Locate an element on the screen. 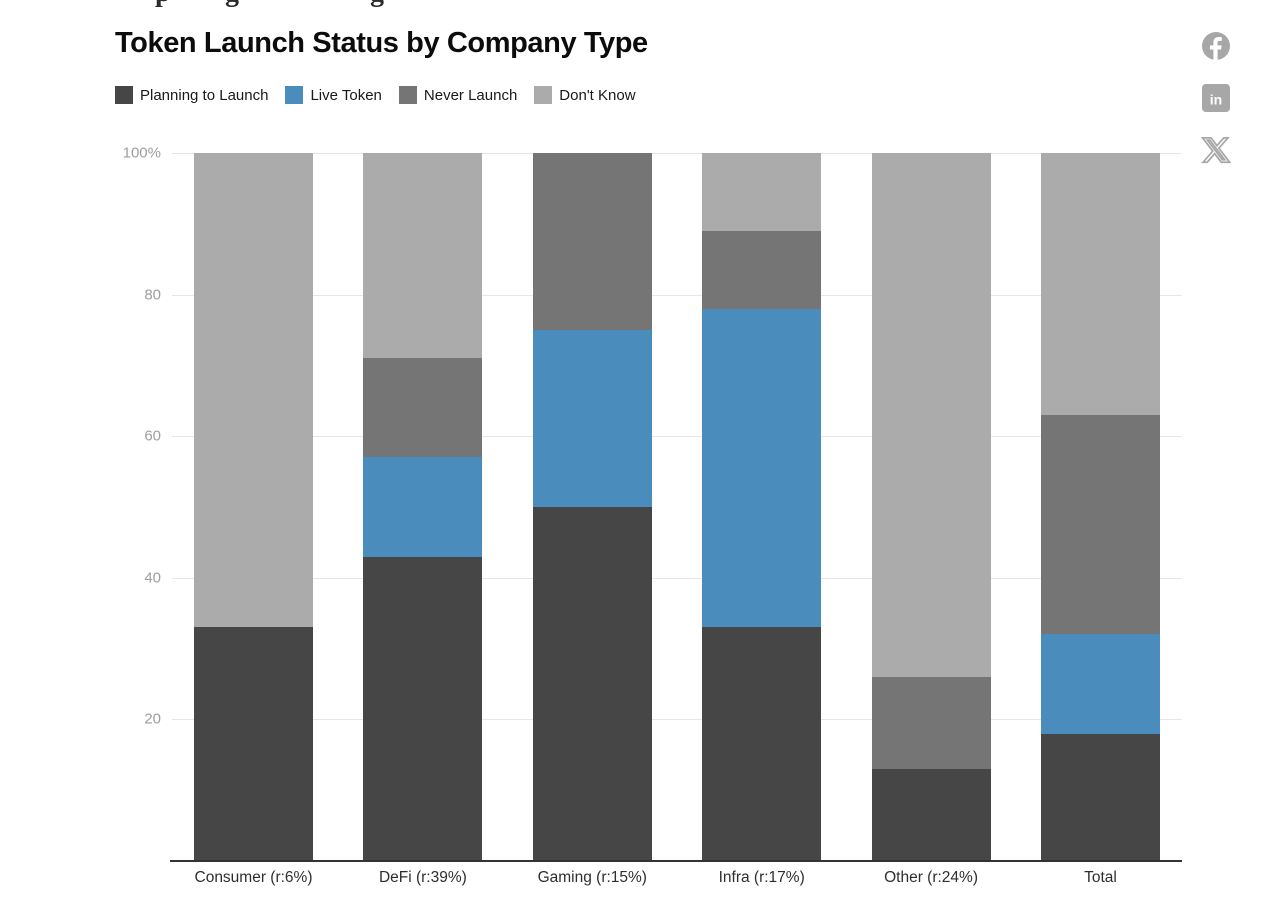 The width and height of the screenshot is (1269, 902). legend-label: Don't Know is located at coordinates (597, 95).